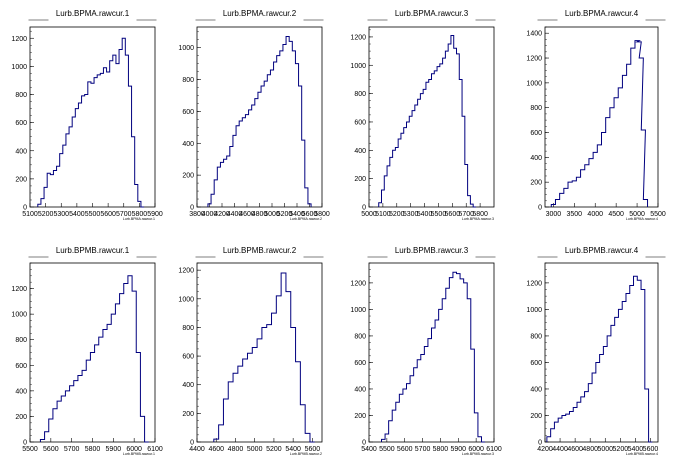 Image resolution: width=696 pixels, height=472 pixels. Describe the element at coordinates (139, 454) in the screenshot. I see `x-axis-label: Lurb.BPMB.rawcur.1` at that location.